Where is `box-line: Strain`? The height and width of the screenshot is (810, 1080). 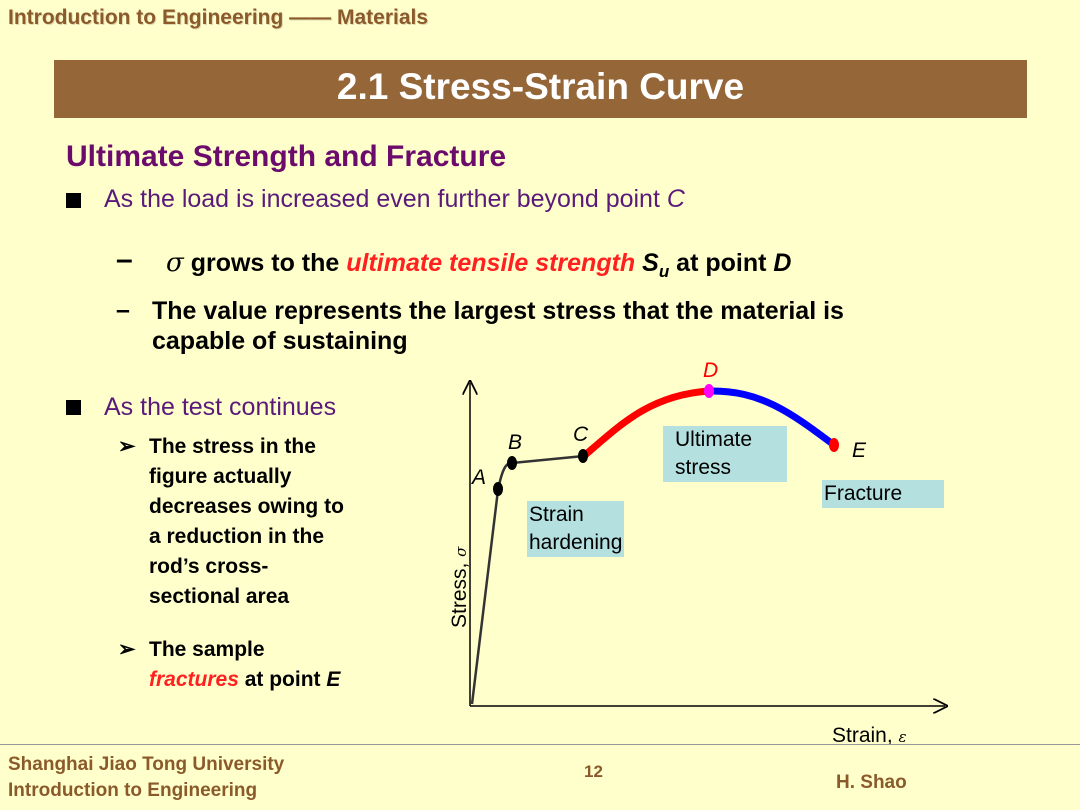
box-line: Strain is located at coordinates (556, 514).